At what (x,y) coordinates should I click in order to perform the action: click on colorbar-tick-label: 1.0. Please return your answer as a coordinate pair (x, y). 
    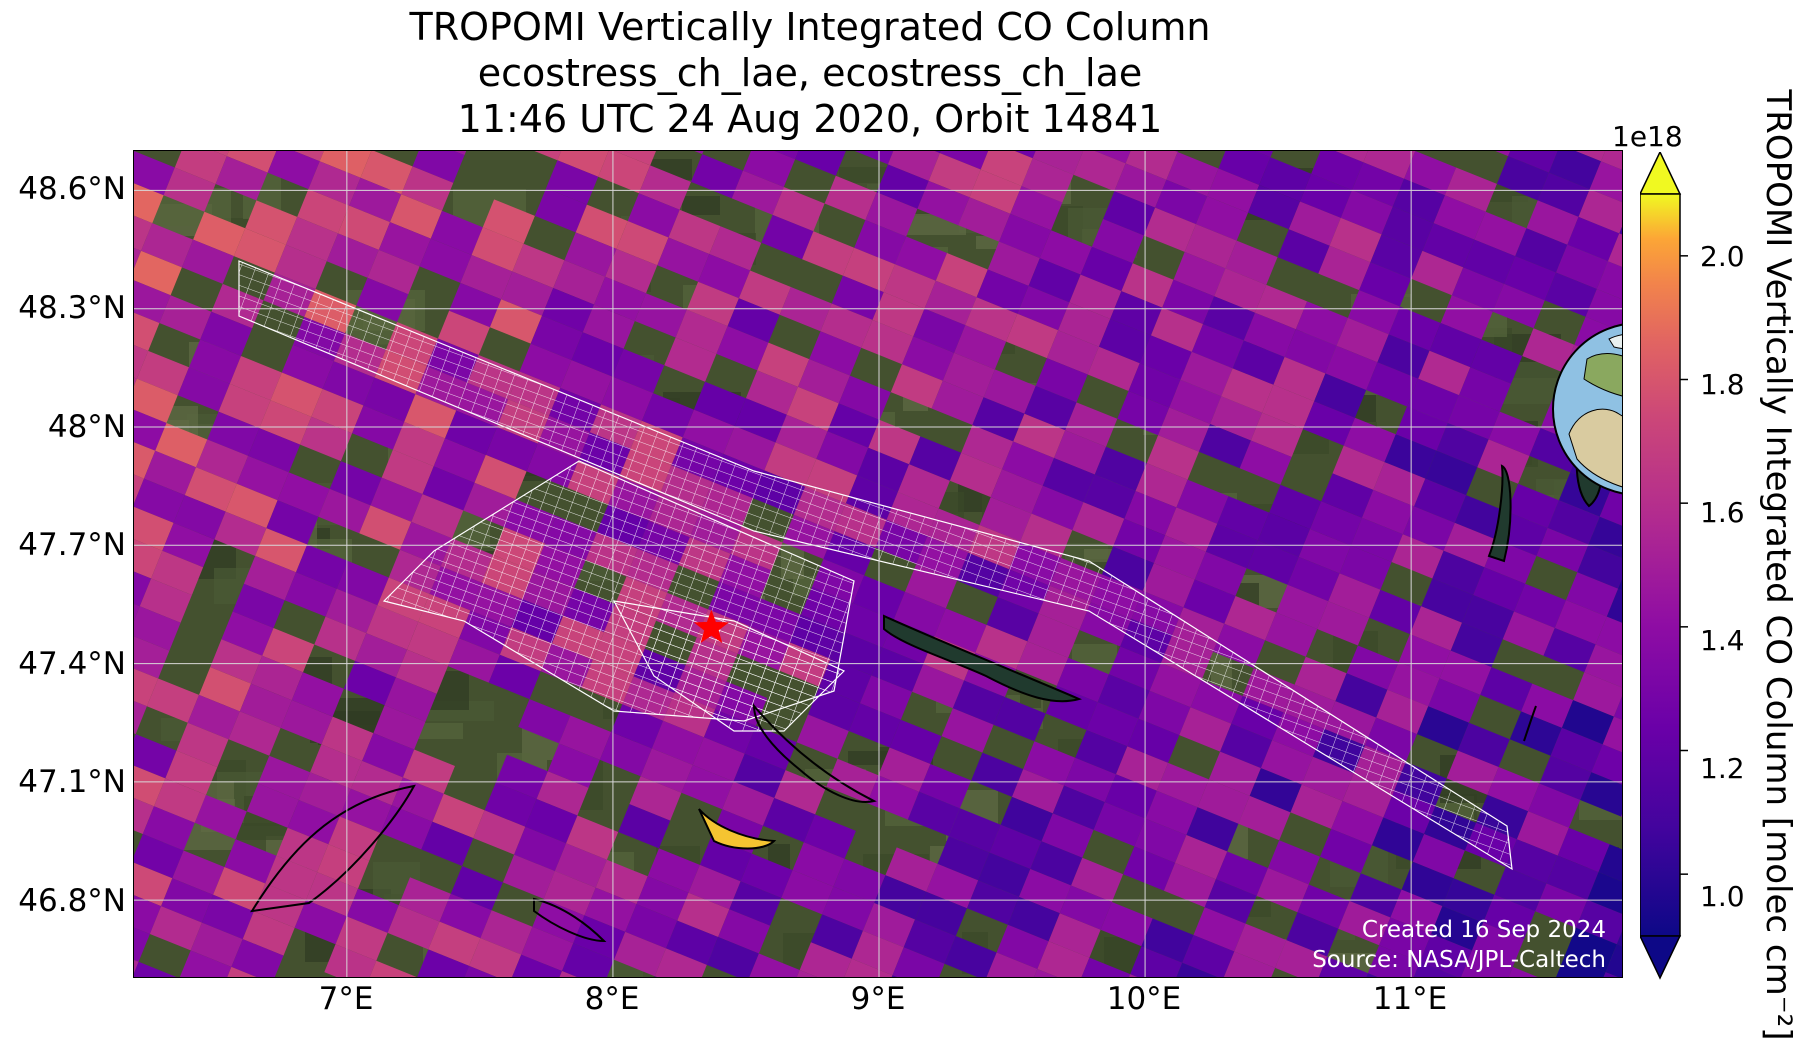
    Looking at the image, I should click on (1722, 896).